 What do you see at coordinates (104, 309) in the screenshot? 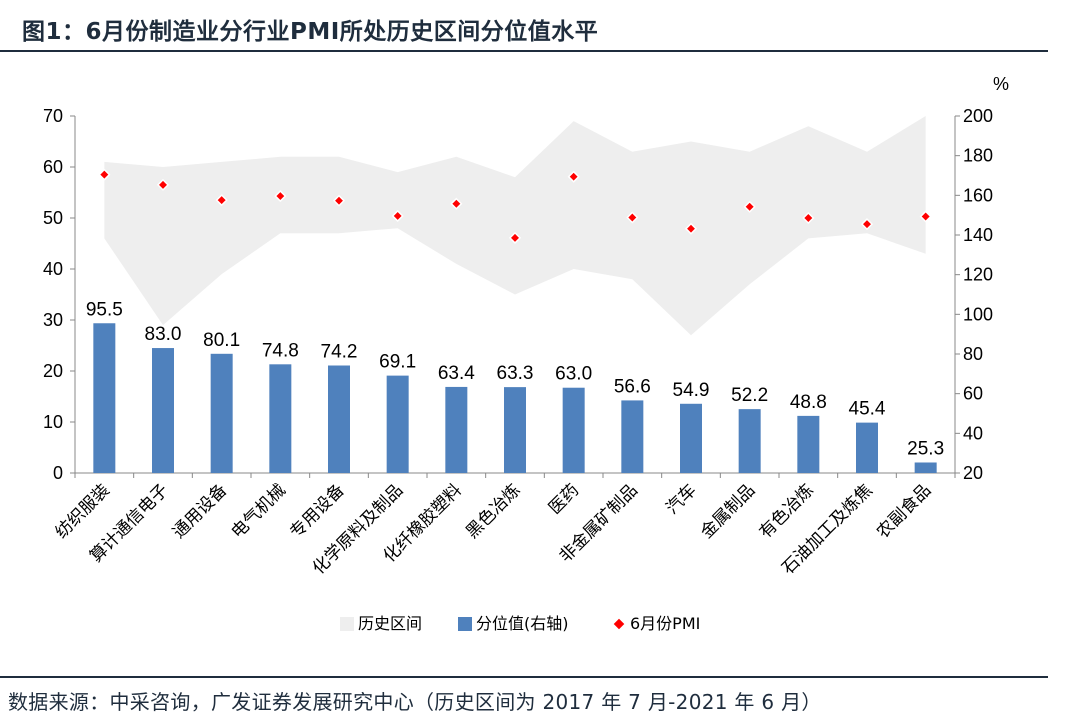
I see `percentile-bar-label: 95.5` at bounding box center [104, 309].